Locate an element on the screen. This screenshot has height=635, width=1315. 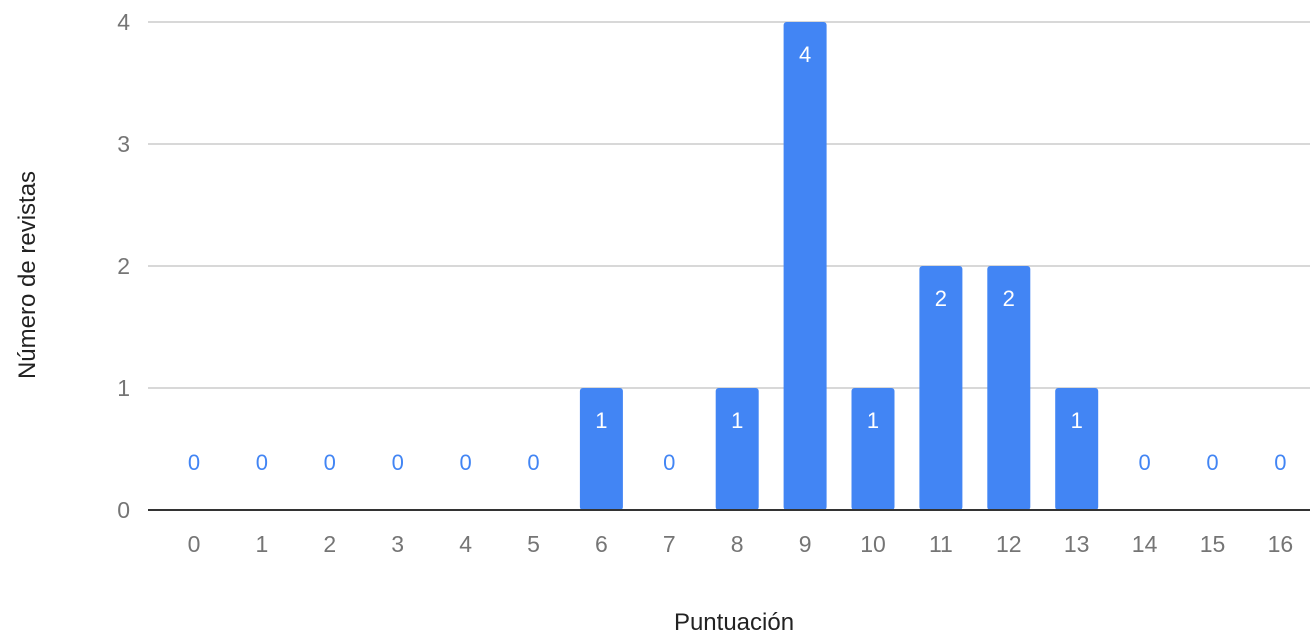
x-tick-label: 16 is located at coordinates (1281, 544).